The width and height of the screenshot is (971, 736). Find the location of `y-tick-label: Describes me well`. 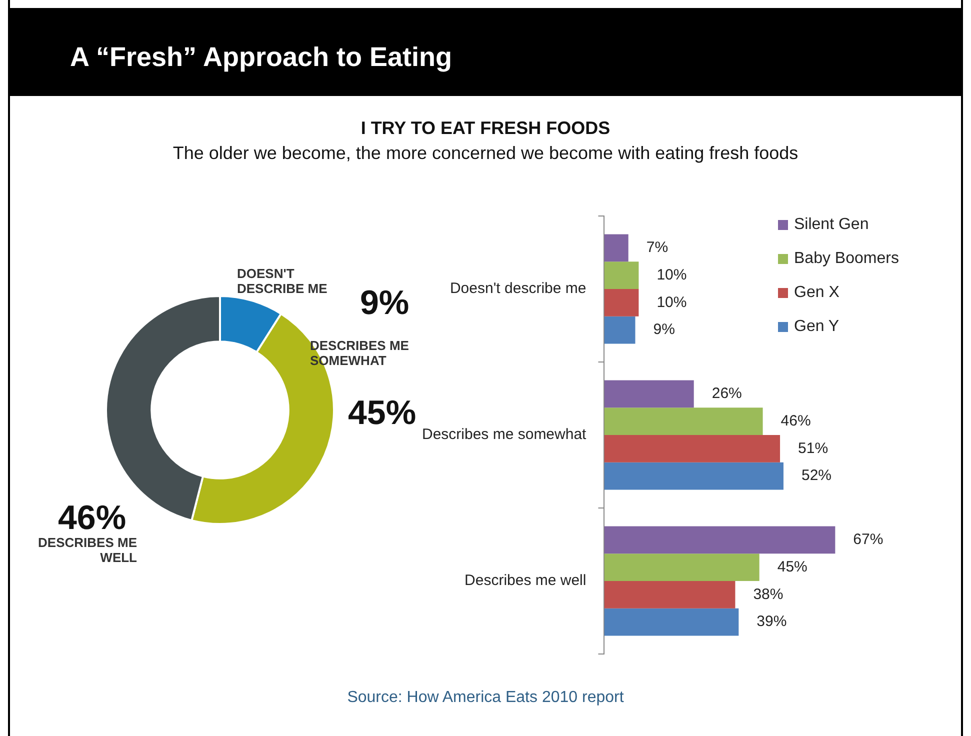

y-tick-label: Describes me well is located at coordinates (525, 581).